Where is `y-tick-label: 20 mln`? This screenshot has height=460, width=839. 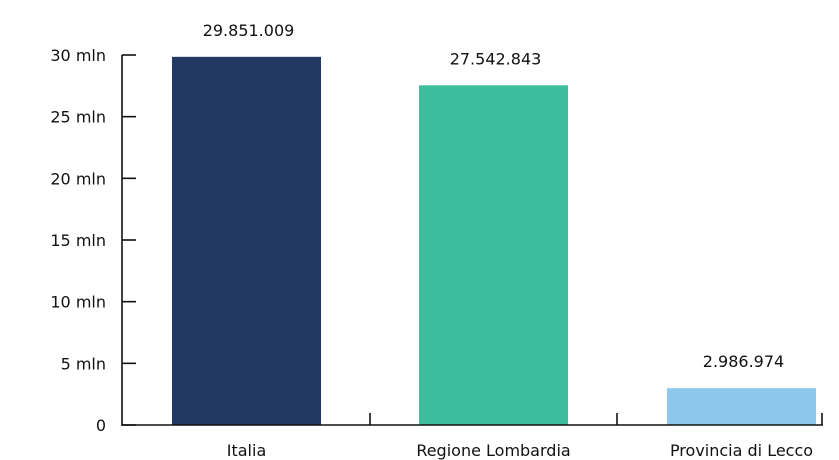
y-tick-label: 20 mln is located at coordinates (78, 178).